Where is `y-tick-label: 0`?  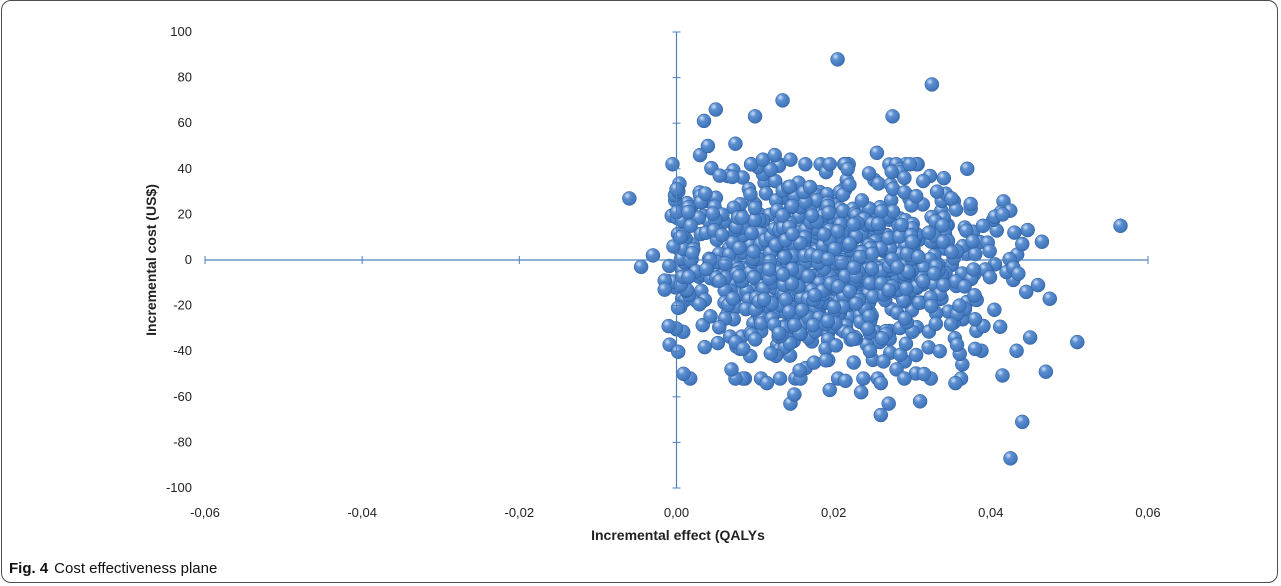 y-tick-label: 0 is located at coordinates (188, 259).